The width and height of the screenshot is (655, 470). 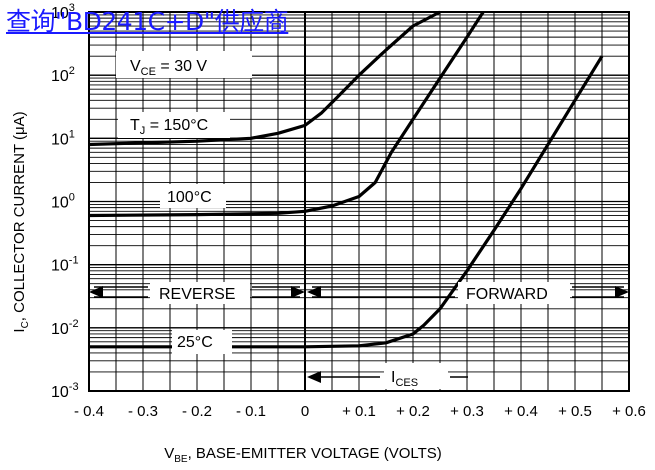 I want to click on x-tick-label: + 0.3, so click(x=467, y=411).